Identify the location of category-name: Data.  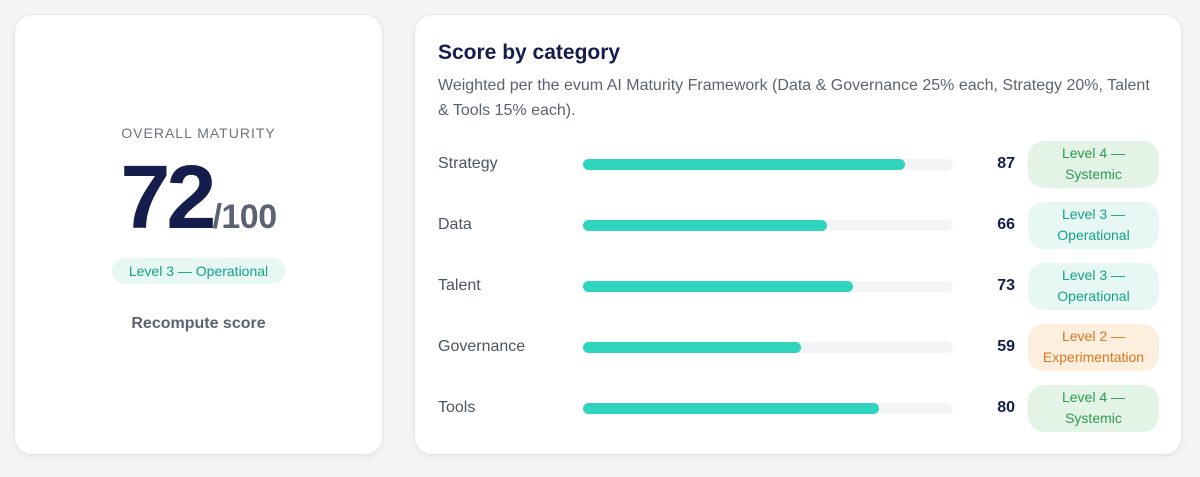
(455, 224).